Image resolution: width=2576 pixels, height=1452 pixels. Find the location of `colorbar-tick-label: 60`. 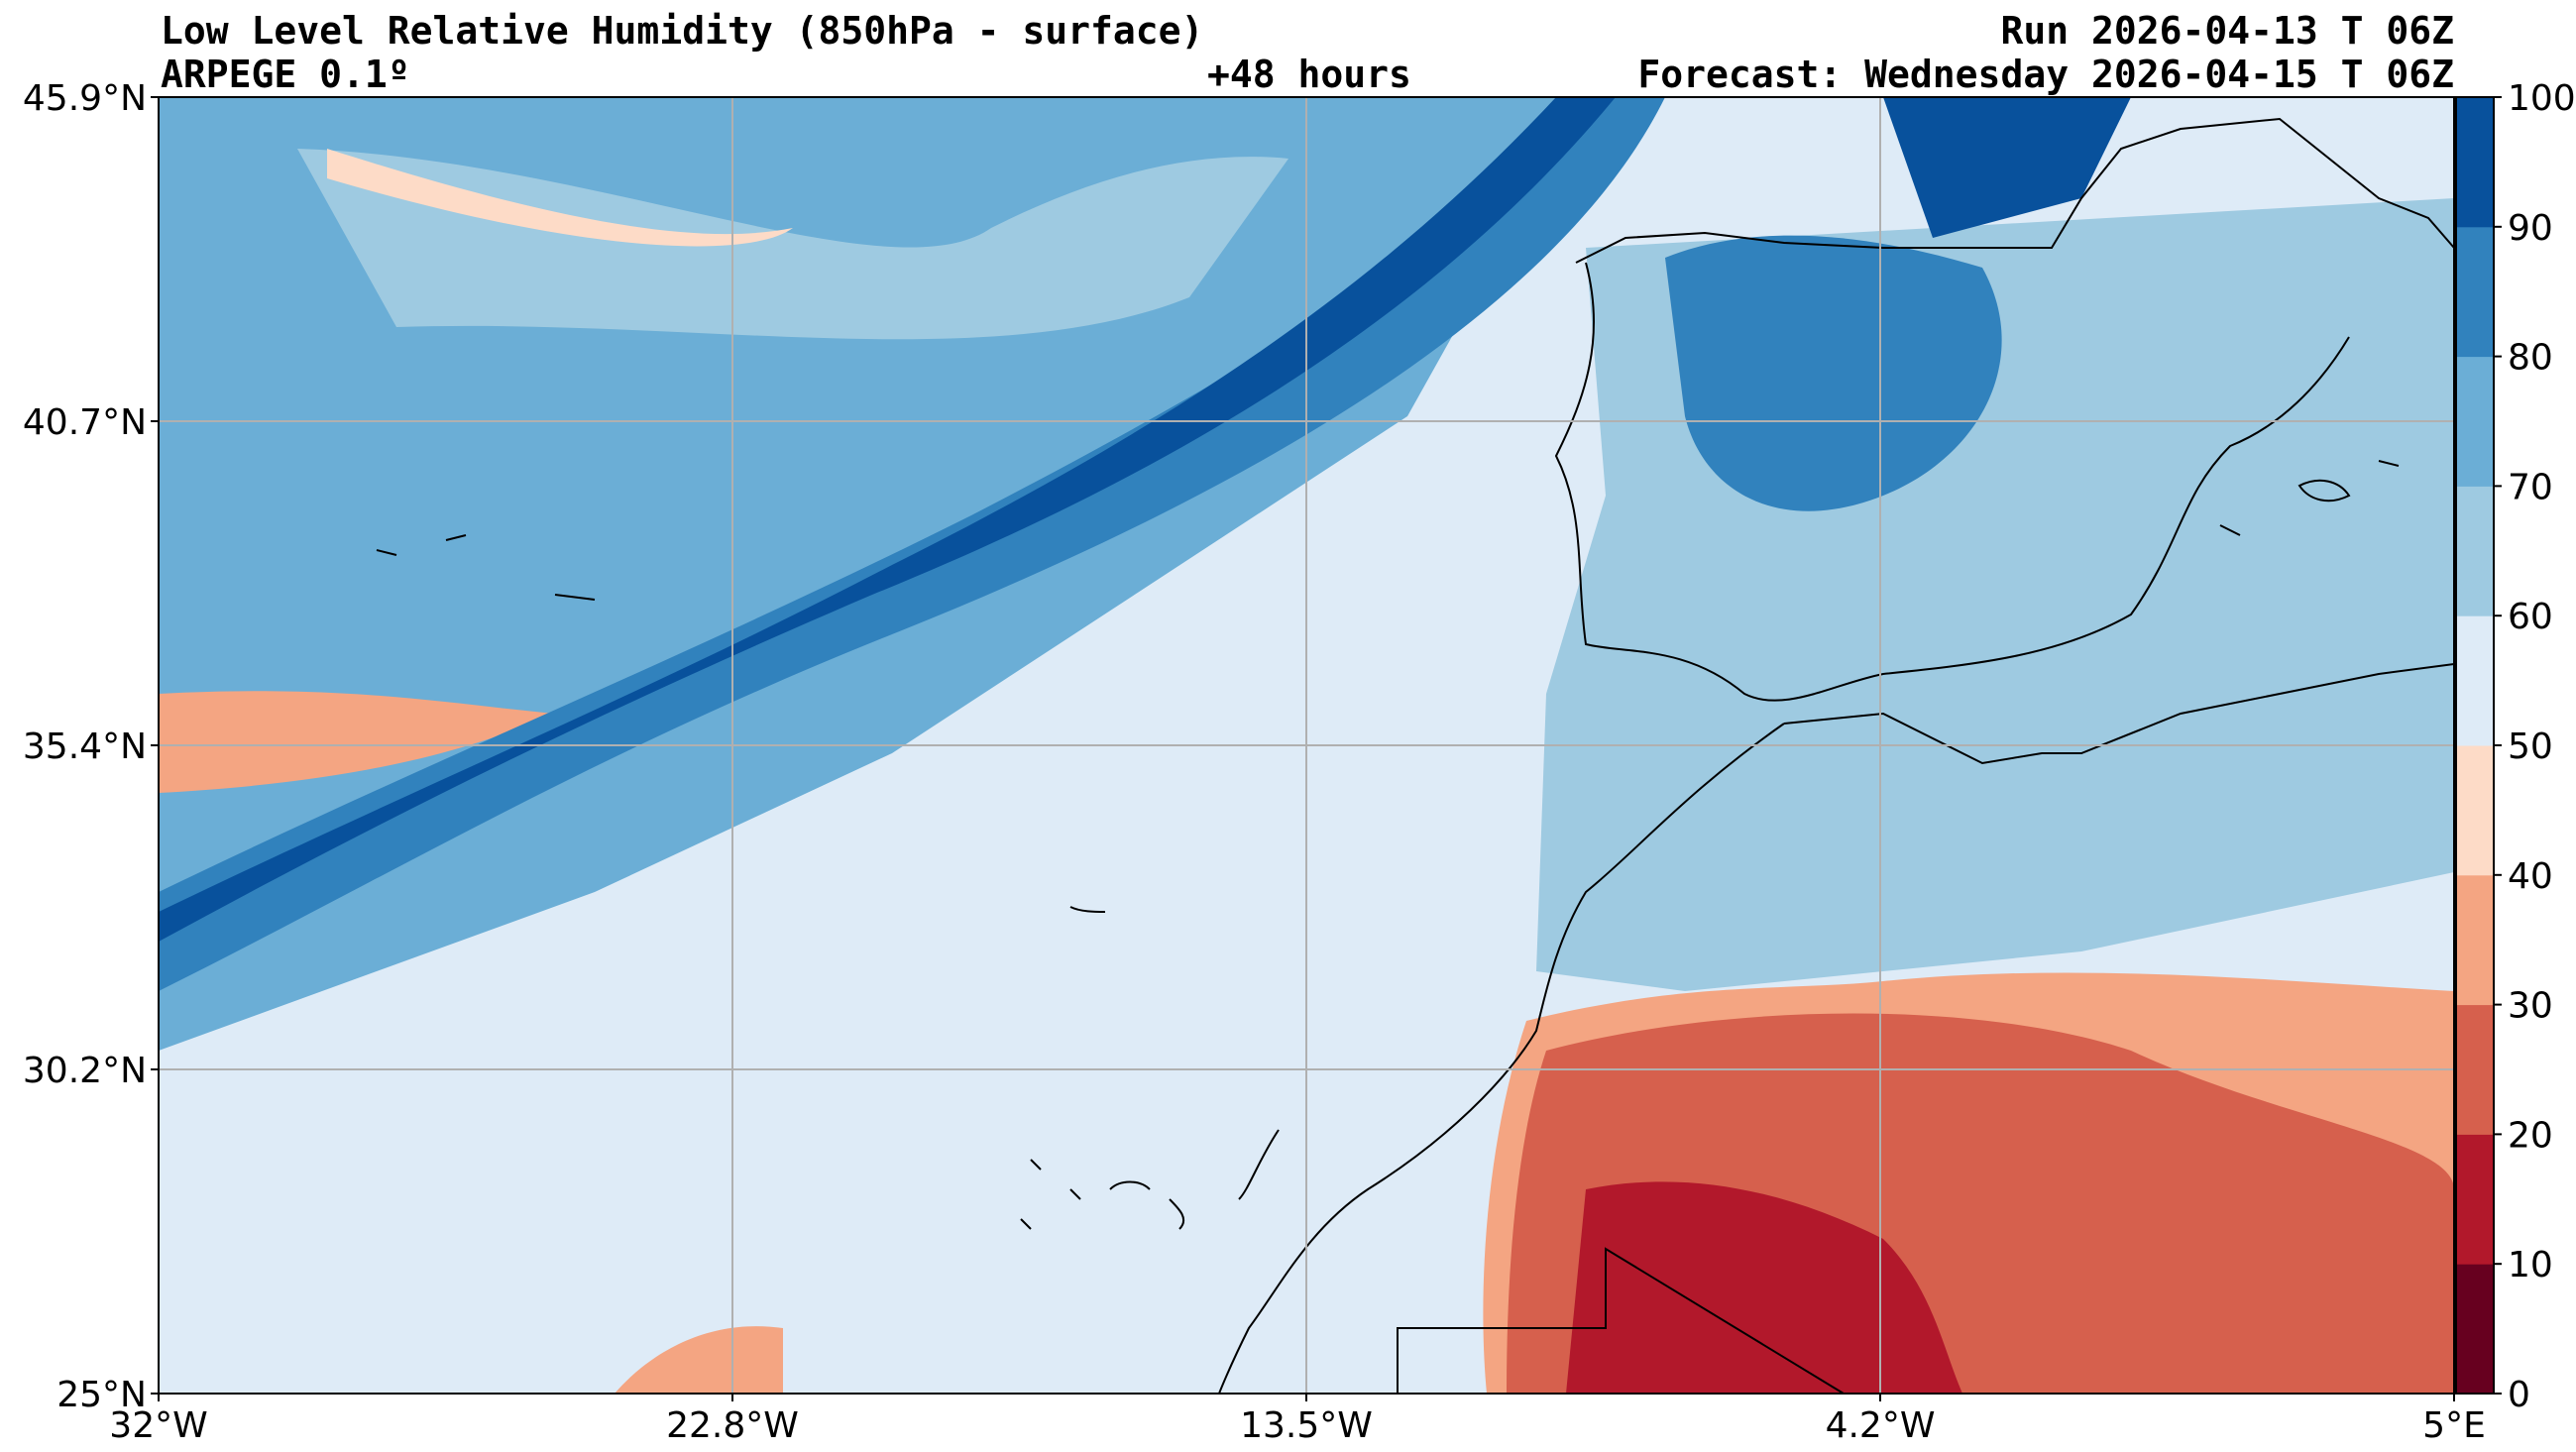

colorbar-tick-label: 60 is located at coordinates (2530, 617).